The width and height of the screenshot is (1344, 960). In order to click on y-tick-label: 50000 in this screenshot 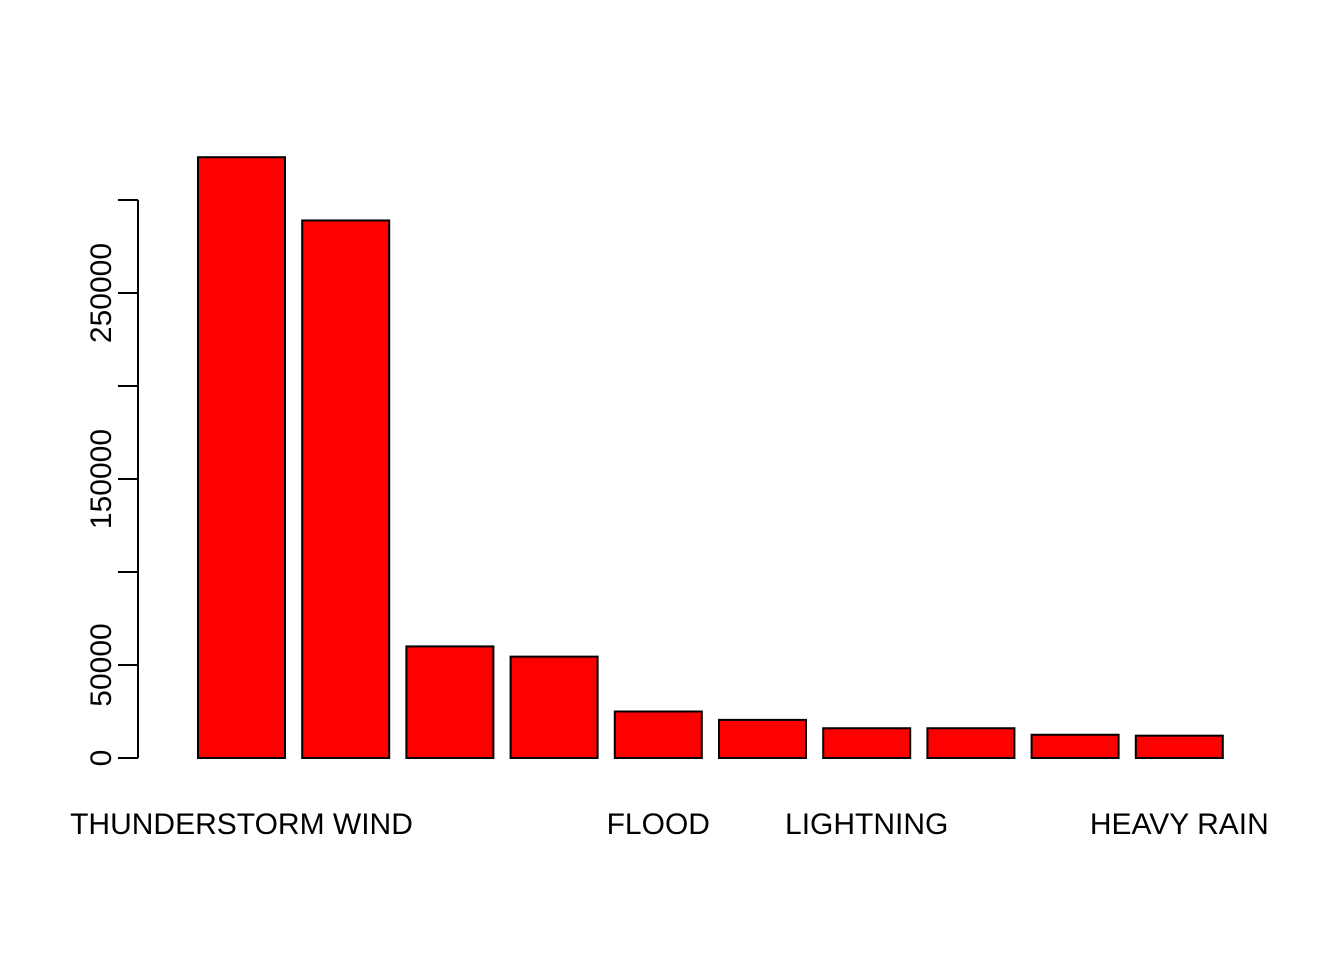, I will do `click(101, 664)`.